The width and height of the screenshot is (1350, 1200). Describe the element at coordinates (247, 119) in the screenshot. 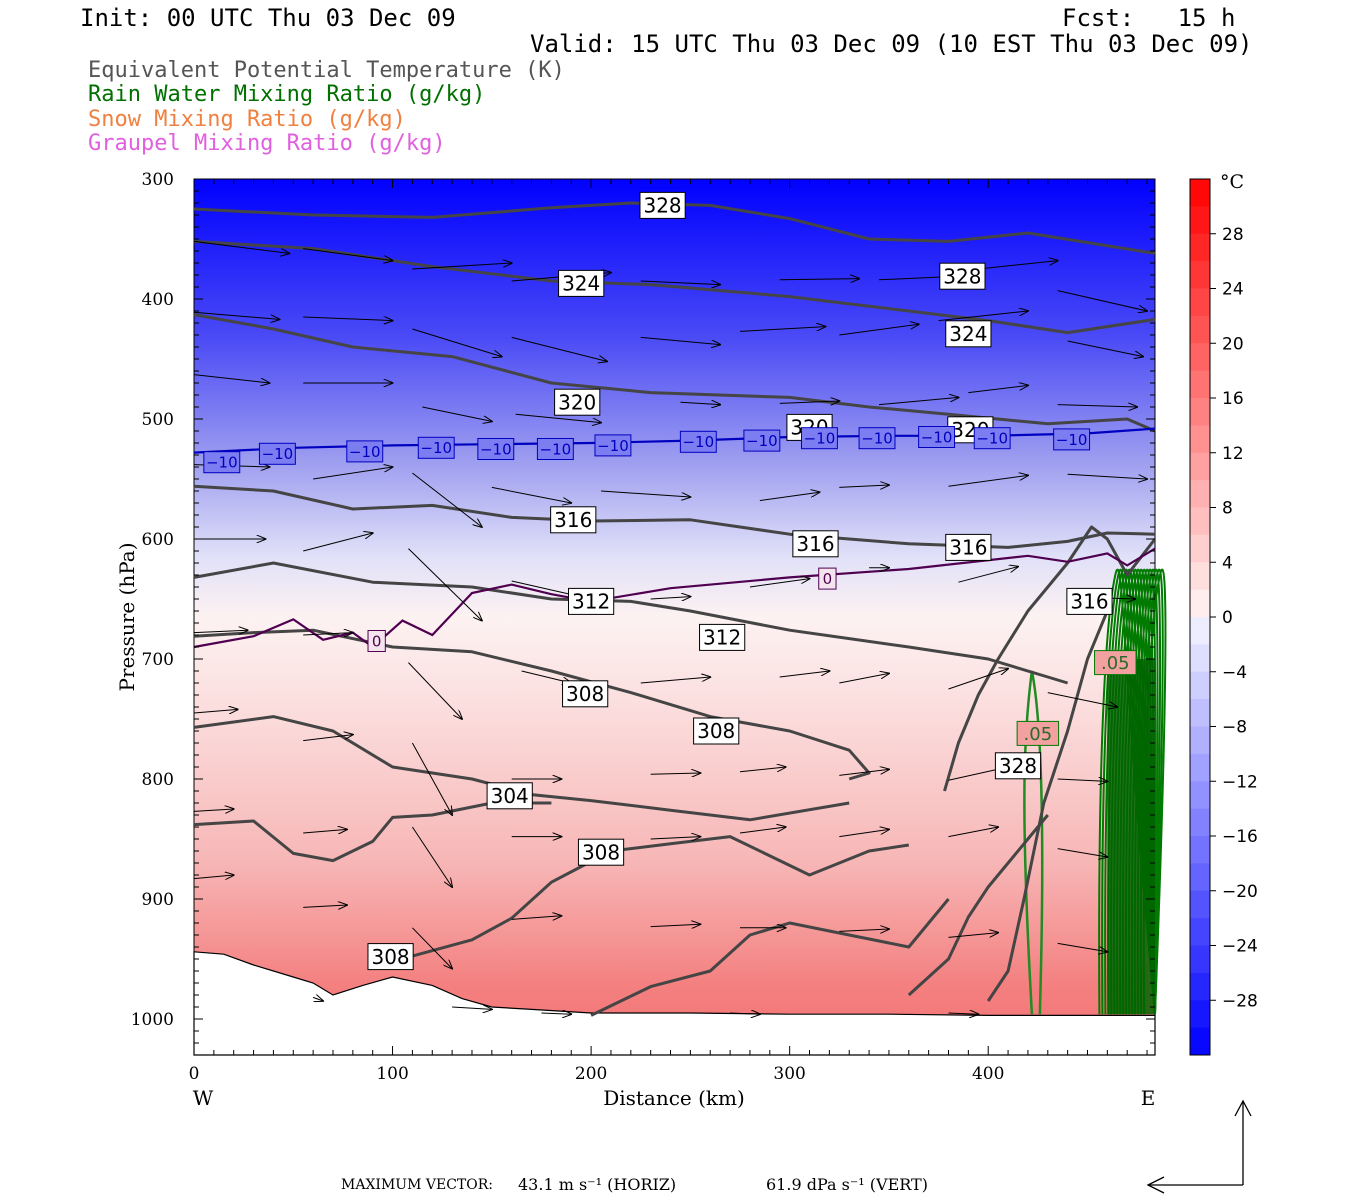

I see `legend-snow-mixing-ratio: Snow Mixing Ratio (g/kg)` at that location.